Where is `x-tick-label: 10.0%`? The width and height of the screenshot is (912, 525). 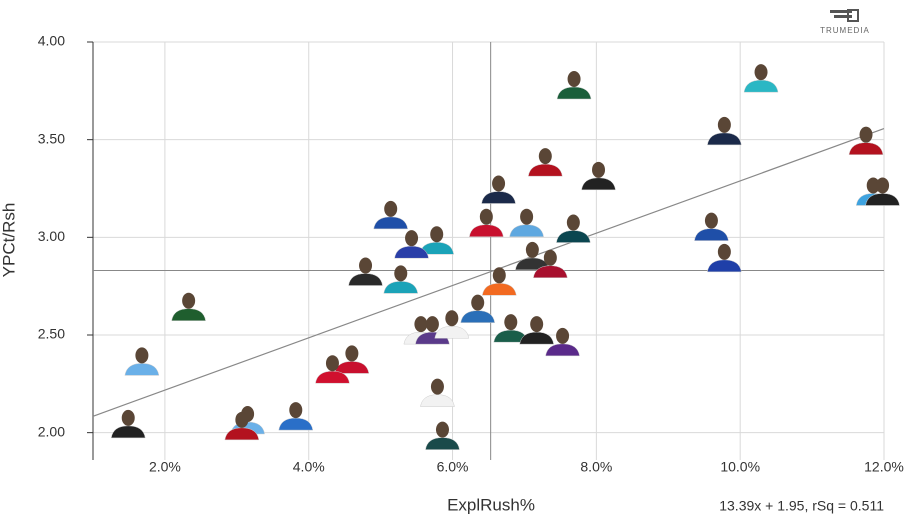 x-tick-label: 10.0% is located at coordinates (740, 467).